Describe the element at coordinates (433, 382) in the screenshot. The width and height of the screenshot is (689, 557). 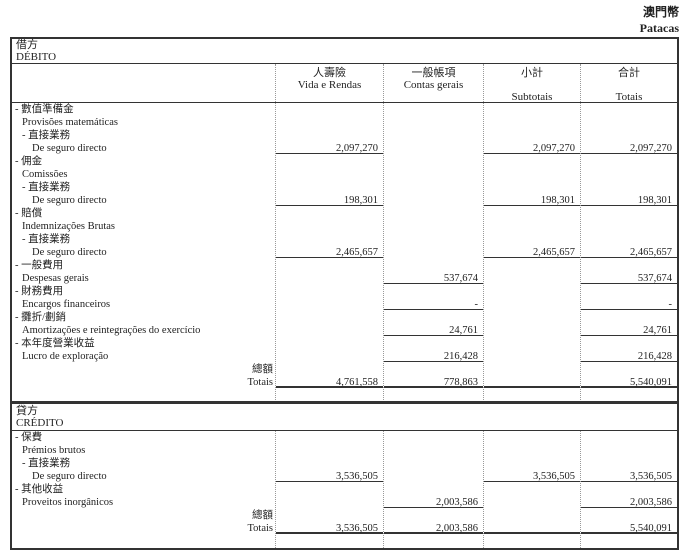
I see `value-cell: 778,863` at that location.